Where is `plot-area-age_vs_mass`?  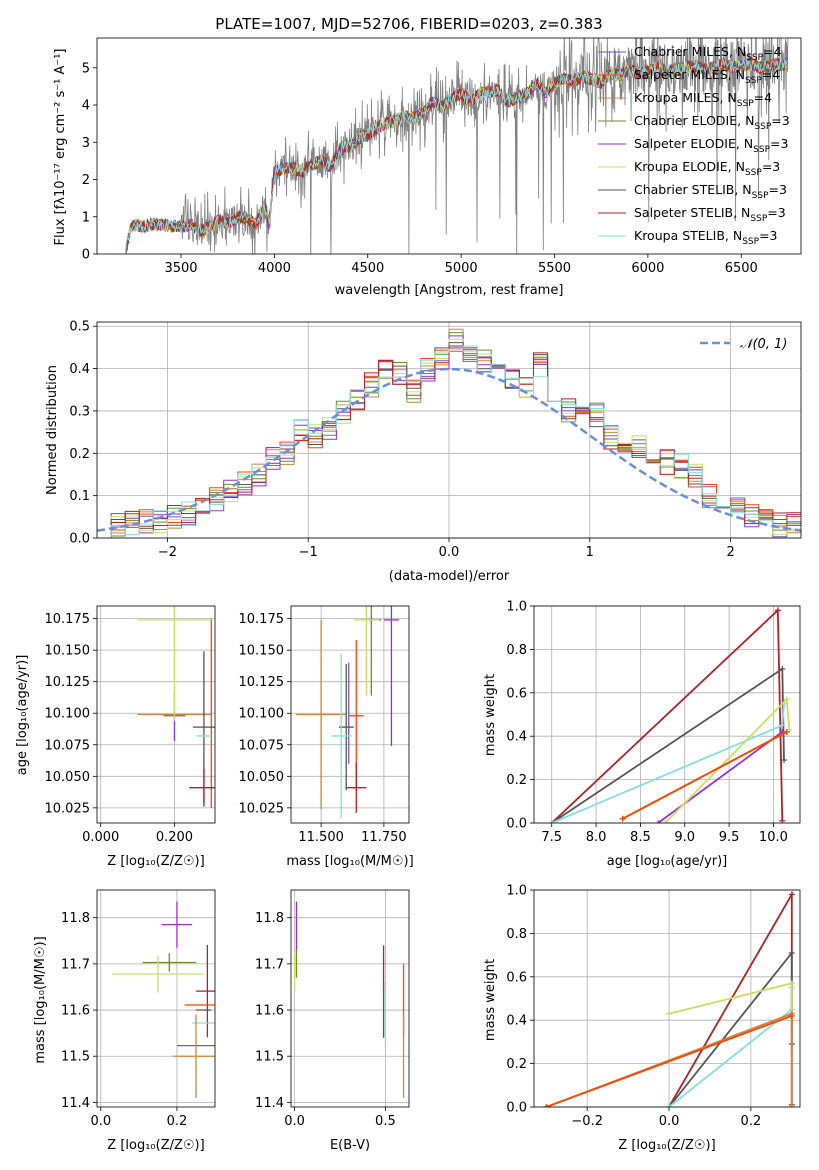
plot-area-age_vs_mass is located at coordinates (347, 712).